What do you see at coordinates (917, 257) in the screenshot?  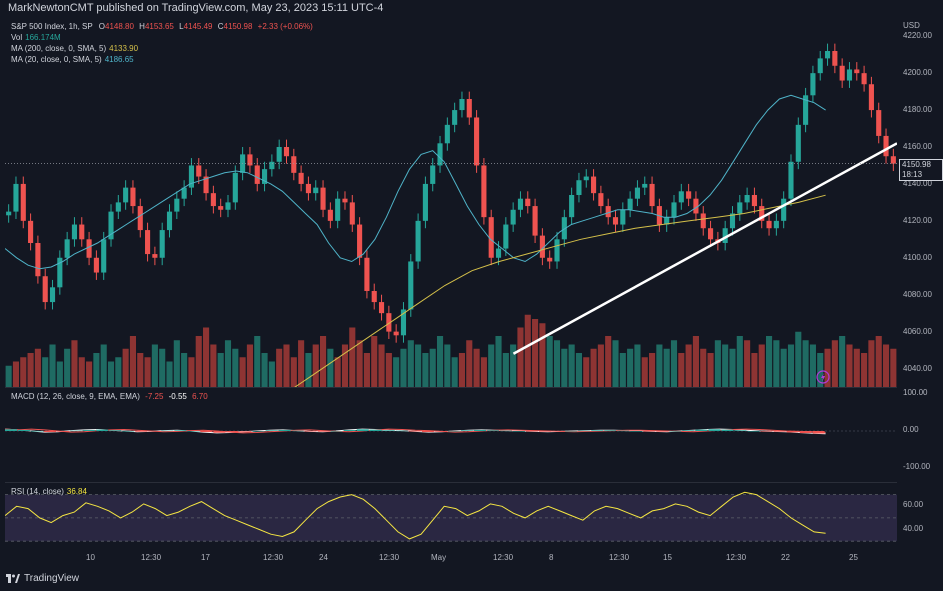 I see `price-tick-label: 4100.00` at bounding box center [917, 257].